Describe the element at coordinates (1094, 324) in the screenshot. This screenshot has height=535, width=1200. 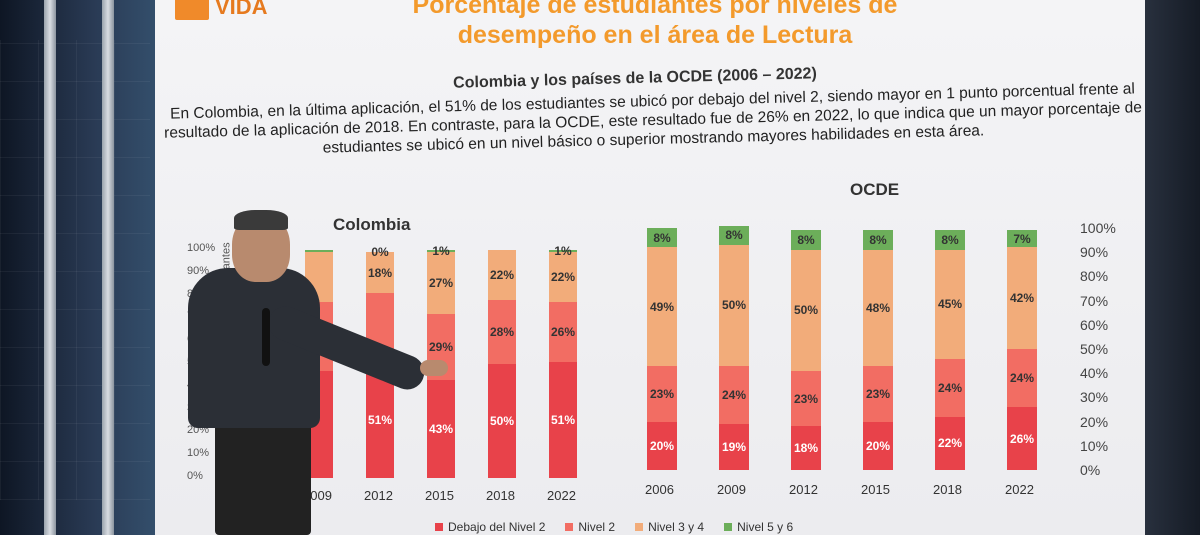
I see `y-tick-label: 60%` at that location.